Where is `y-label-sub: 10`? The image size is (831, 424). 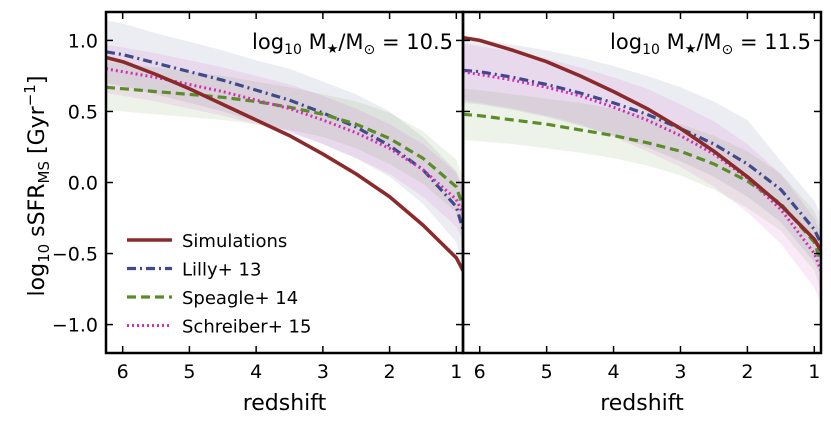
y-label-sub: 10 is located at coordinates (44, 253).